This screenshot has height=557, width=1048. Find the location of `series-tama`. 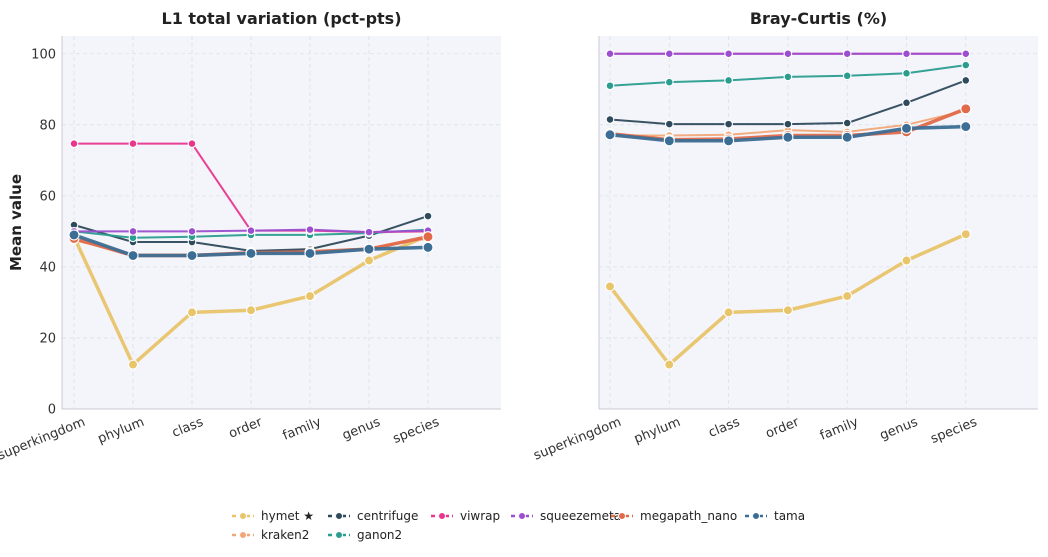

series-tama is located at coordinates (788, 134).